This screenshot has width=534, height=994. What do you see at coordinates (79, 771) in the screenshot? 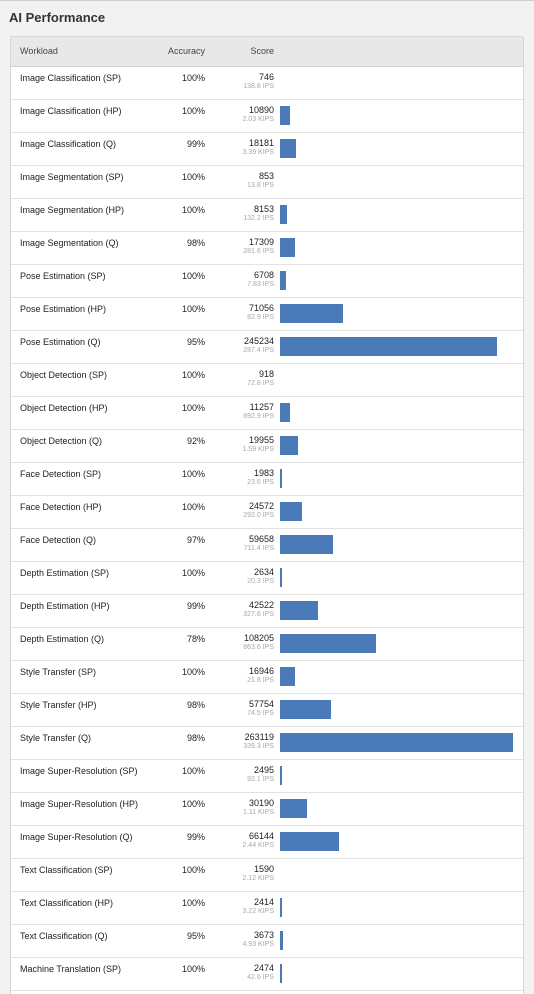
I see `workload-name: Image Super-Resolution (SP)` at bounding box center [79, 771].